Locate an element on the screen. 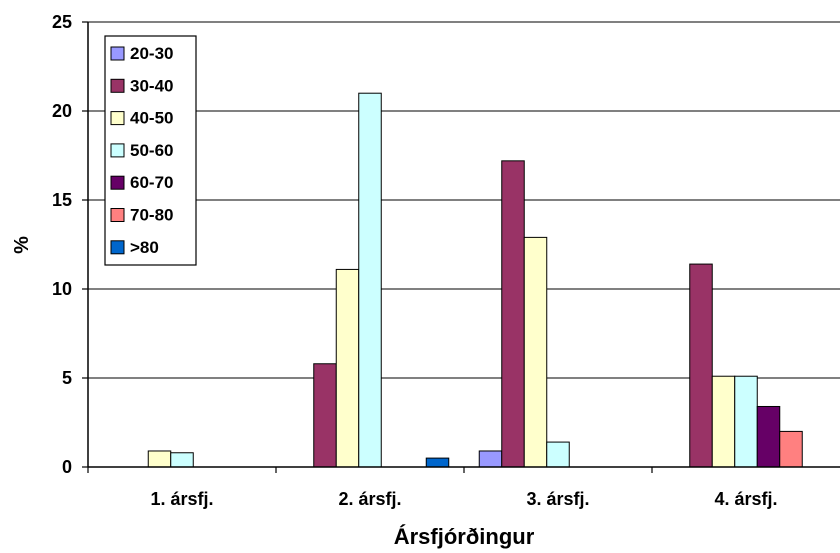 This screenshot has height=553, width=840. x-axis-title: Ársfjórðingur is located at coordinates (464, 536).